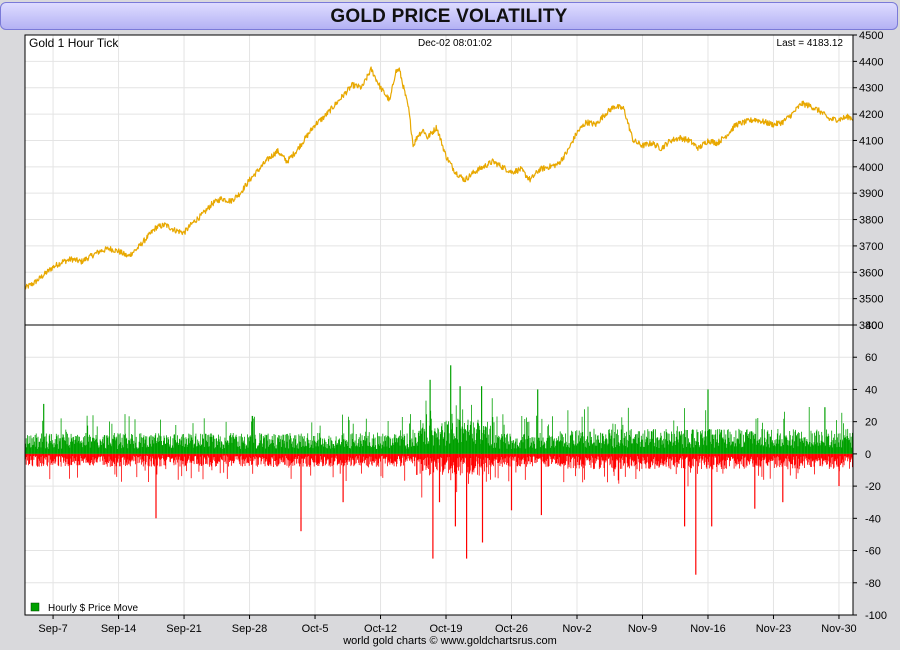  I want to click on date-tick-label: Nov-2, so click(576, 629).